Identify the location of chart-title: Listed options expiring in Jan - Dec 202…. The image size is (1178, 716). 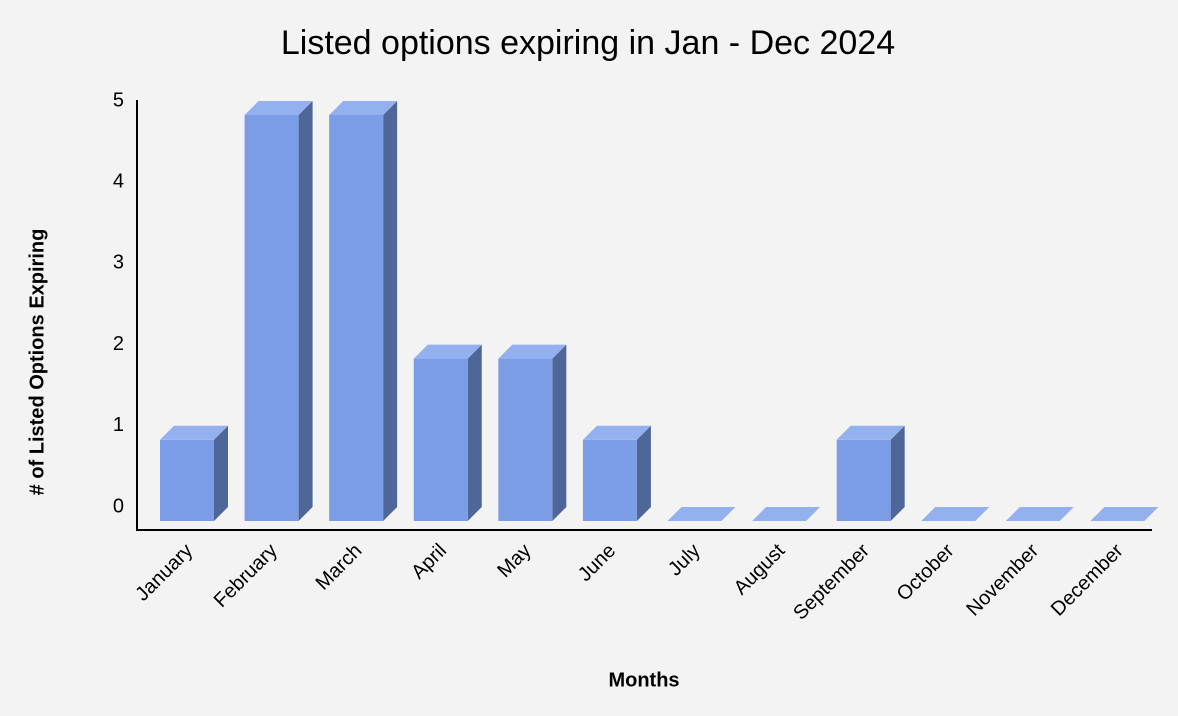
(588, 43).